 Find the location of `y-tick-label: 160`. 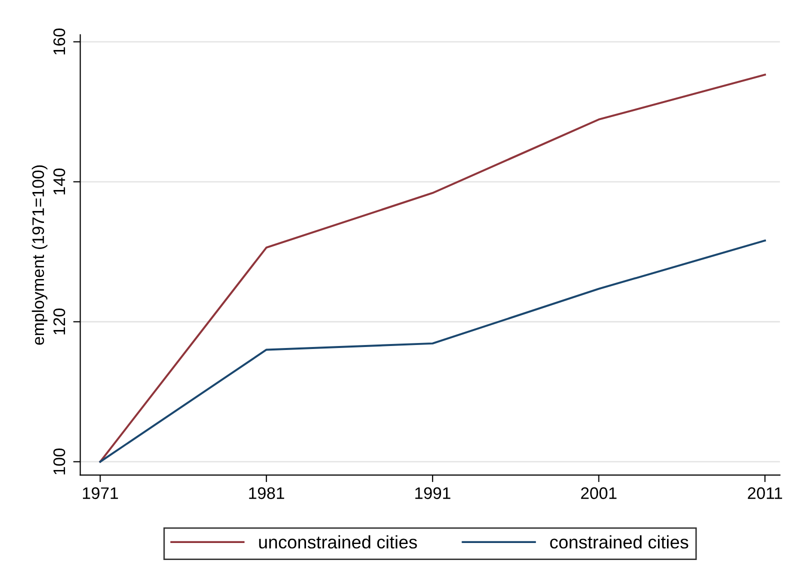

y-tick-label: 160 is located at coordinates (59, 41).